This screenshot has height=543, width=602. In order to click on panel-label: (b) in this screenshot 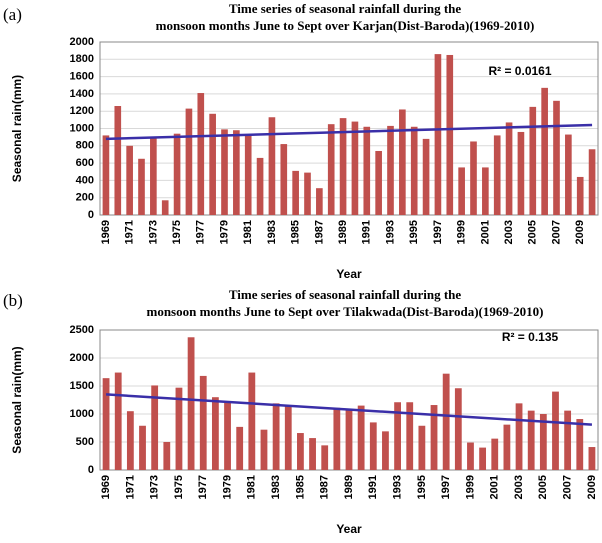, I will do `click(13, 300)`.